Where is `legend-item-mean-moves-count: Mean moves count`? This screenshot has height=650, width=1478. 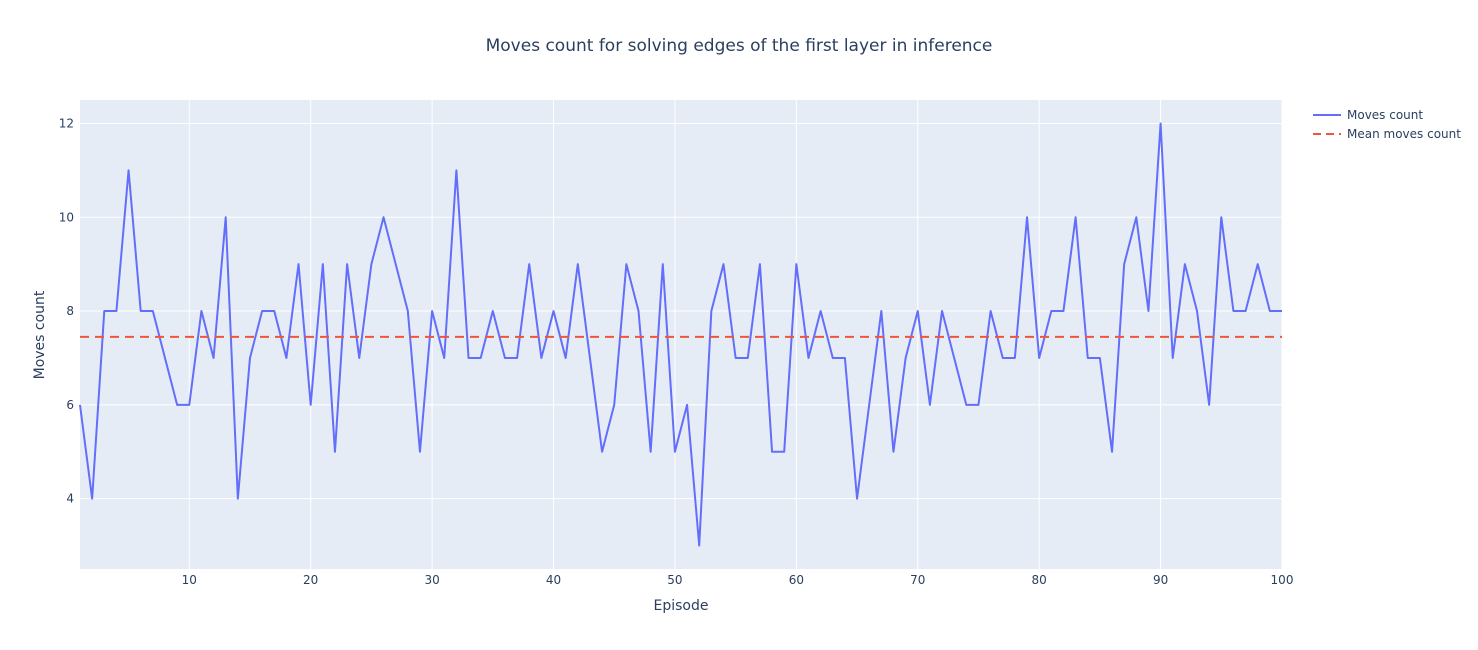
legend-item-mean-moves-count: Mean moves count is located at coordinates (1387, 134).